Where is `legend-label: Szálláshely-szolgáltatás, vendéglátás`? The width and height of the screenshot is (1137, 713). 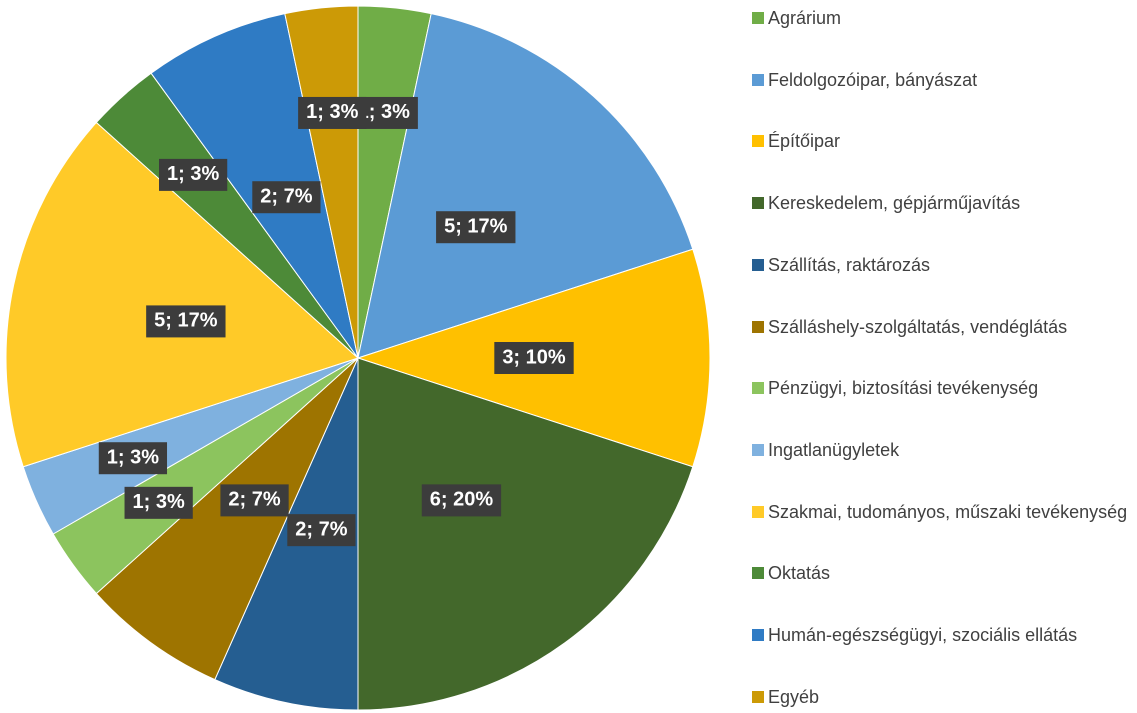
legend-label: Szálláshely-szolgáltatás, vendéglátás is located at coordinates (918, 326).